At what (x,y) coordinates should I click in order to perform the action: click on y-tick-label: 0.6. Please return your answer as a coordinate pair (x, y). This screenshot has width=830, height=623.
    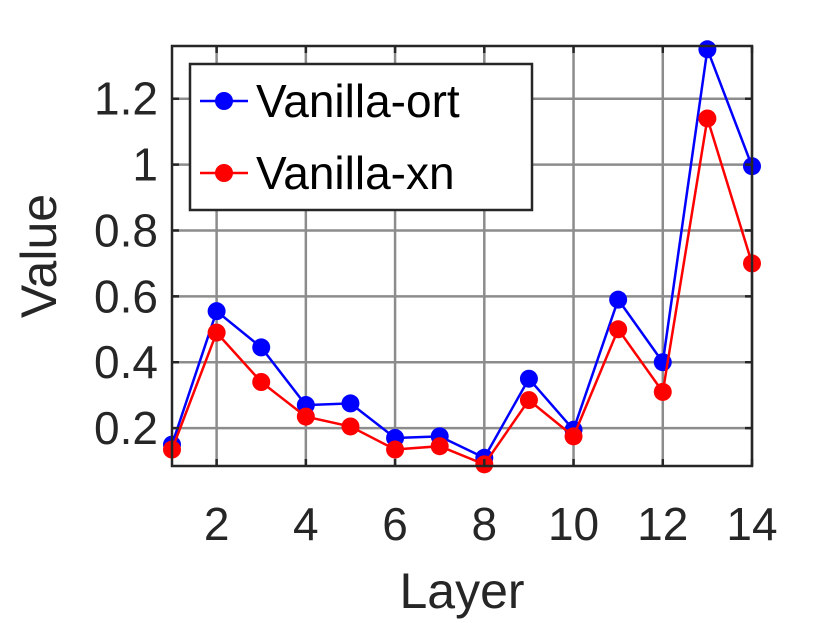
    Looking at the image, I should click on (126, 296).